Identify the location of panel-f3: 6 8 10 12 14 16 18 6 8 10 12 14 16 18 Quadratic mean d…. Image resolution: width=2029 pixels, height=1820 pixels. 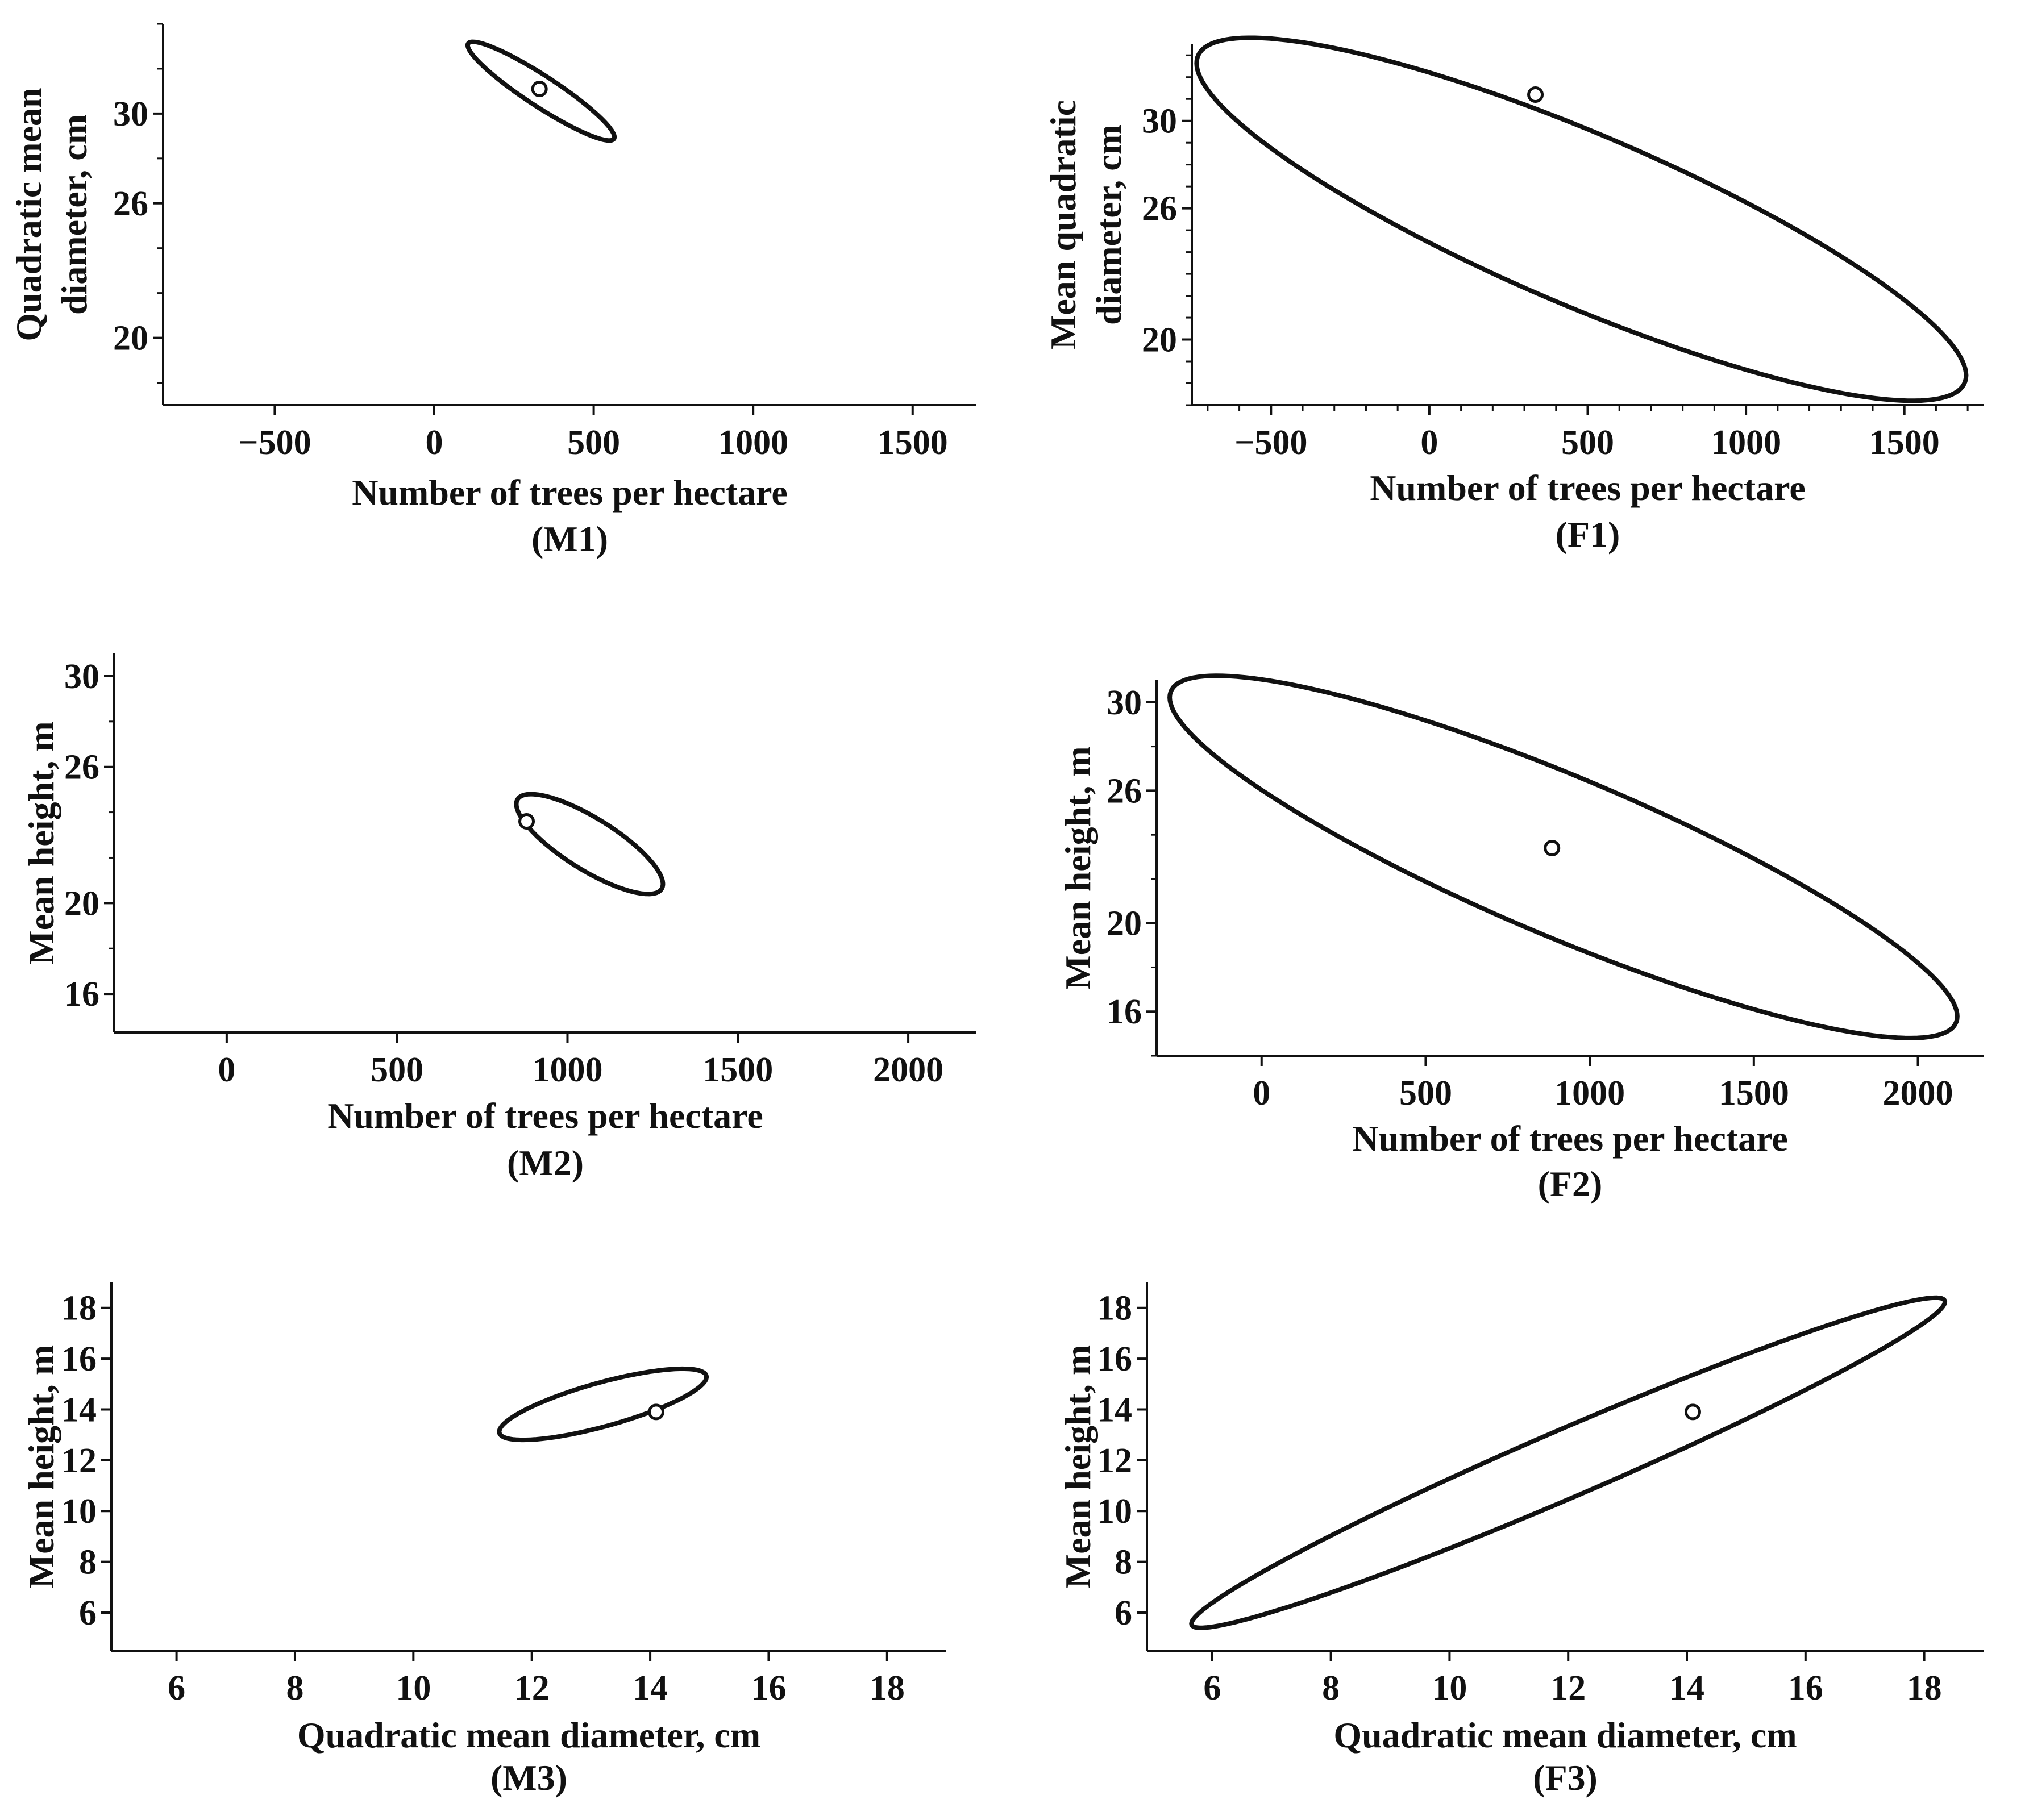
(1521, 1540).